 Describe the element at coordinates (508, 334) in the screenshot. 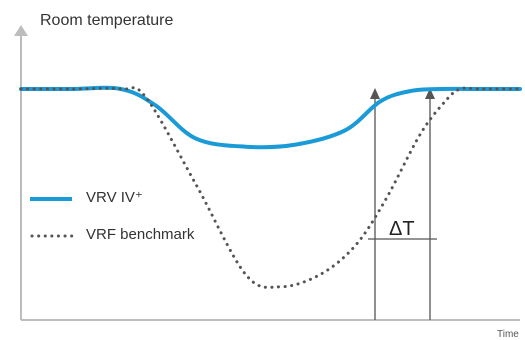

I see `x-axis-label: Time` at that location.